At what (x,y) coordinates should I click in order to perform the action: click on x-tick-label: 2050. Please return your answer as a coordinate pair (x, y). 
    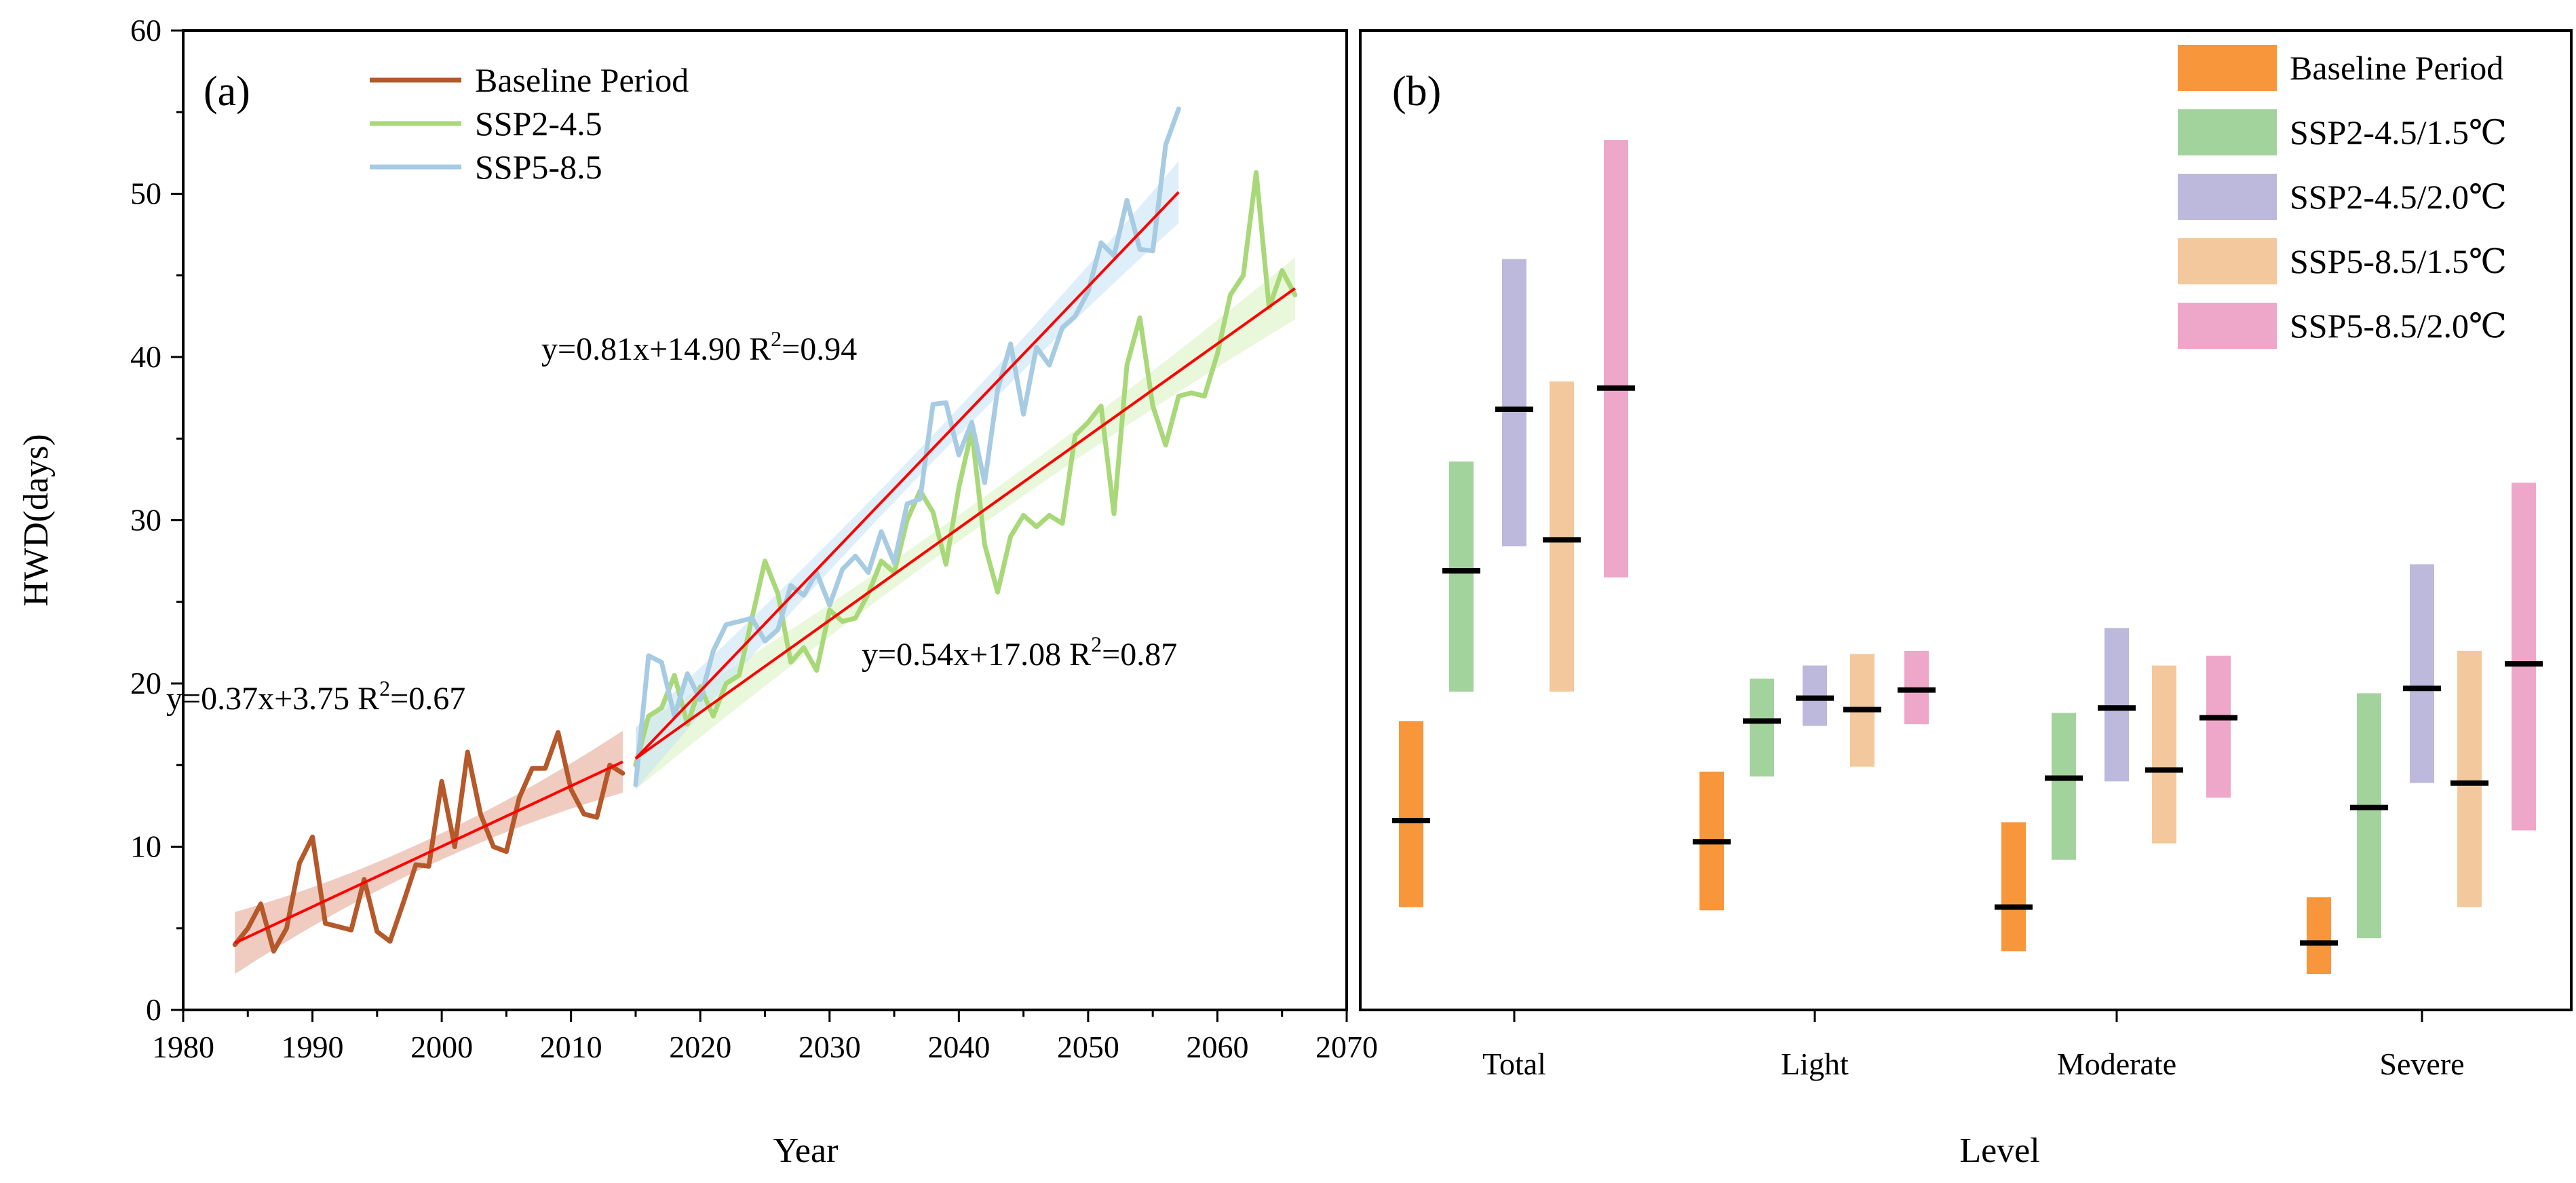
    Looking at the image, I should click on (1088, 1047).